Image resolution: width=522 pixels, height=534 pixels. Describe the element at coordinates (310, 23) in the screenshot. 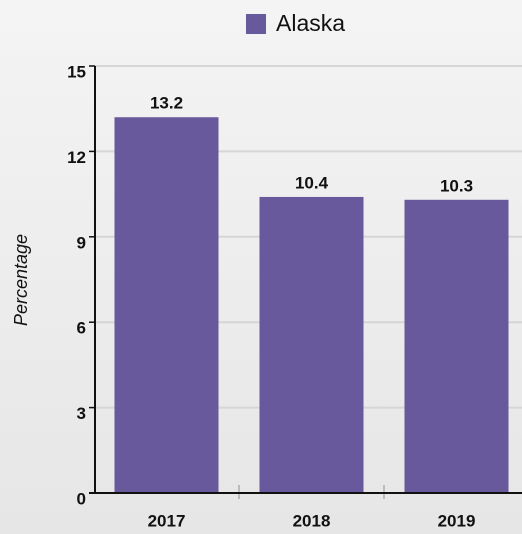

I see `legend-label: Alaska` at that location.